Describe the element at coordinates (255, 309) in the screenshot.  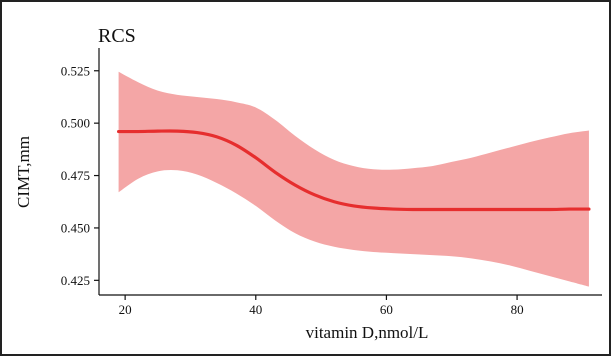
I see `x-tick-label: 40` at that location.